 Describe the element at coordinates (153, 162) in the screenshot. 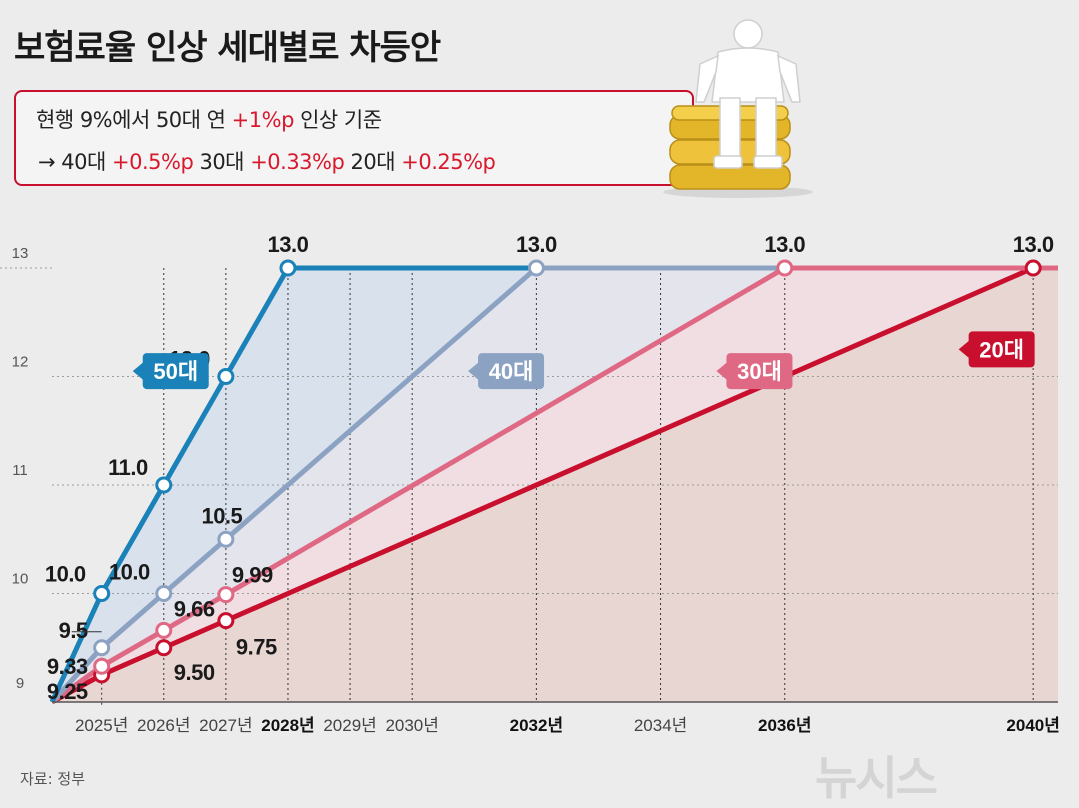

I see `note-highlight: +0.5%p` at that location.